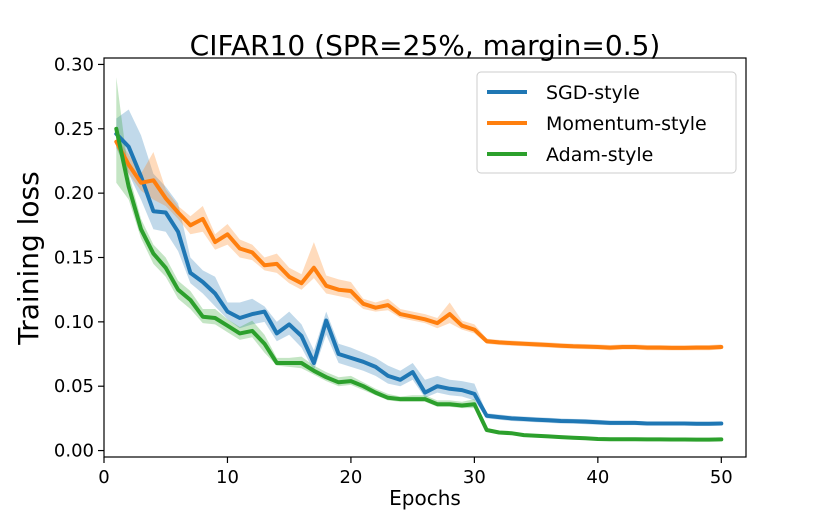 This screenshot has width=830, height=519. I want to click on x-axis-label: Epochs, so click(425, 498).